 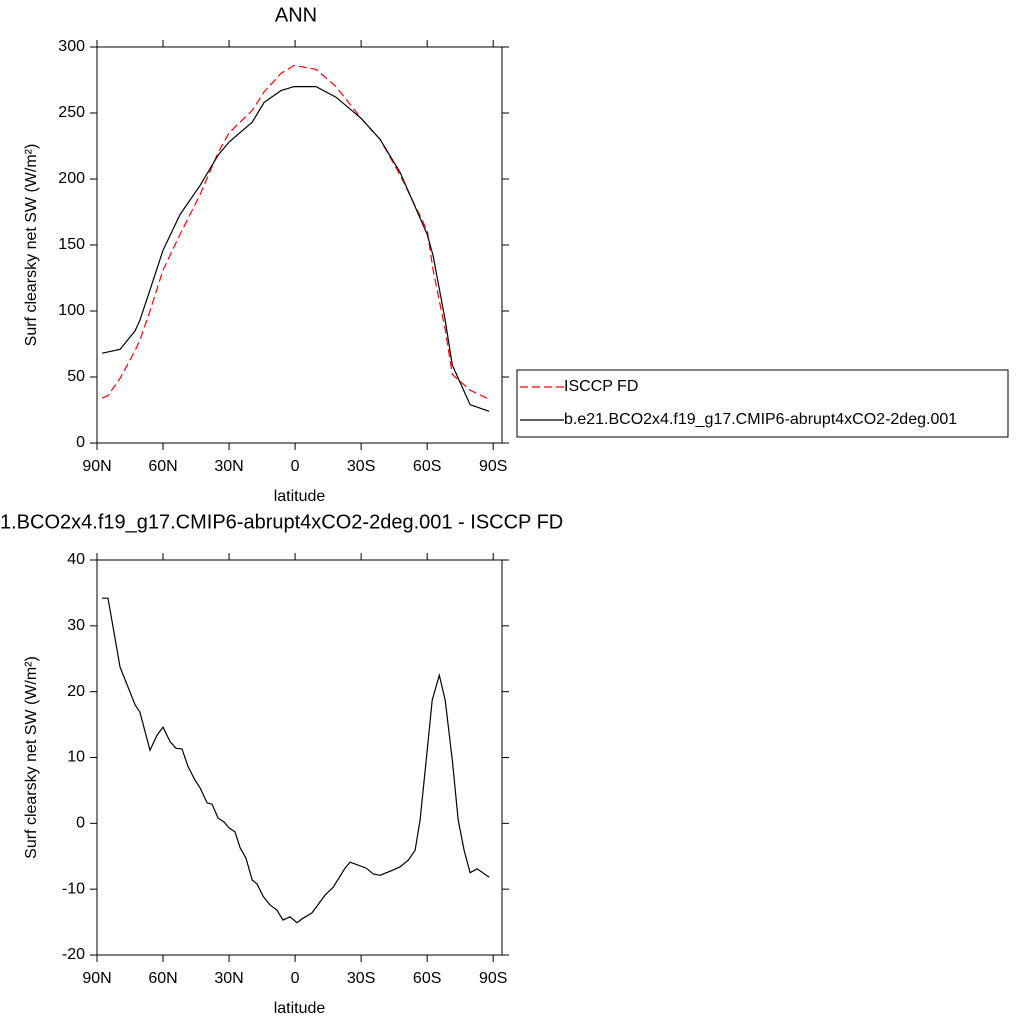 What do you see at coordinates (73, 954) in the screenshot?
I see `y-tick-label: -20` at bounding box center [73, 954].